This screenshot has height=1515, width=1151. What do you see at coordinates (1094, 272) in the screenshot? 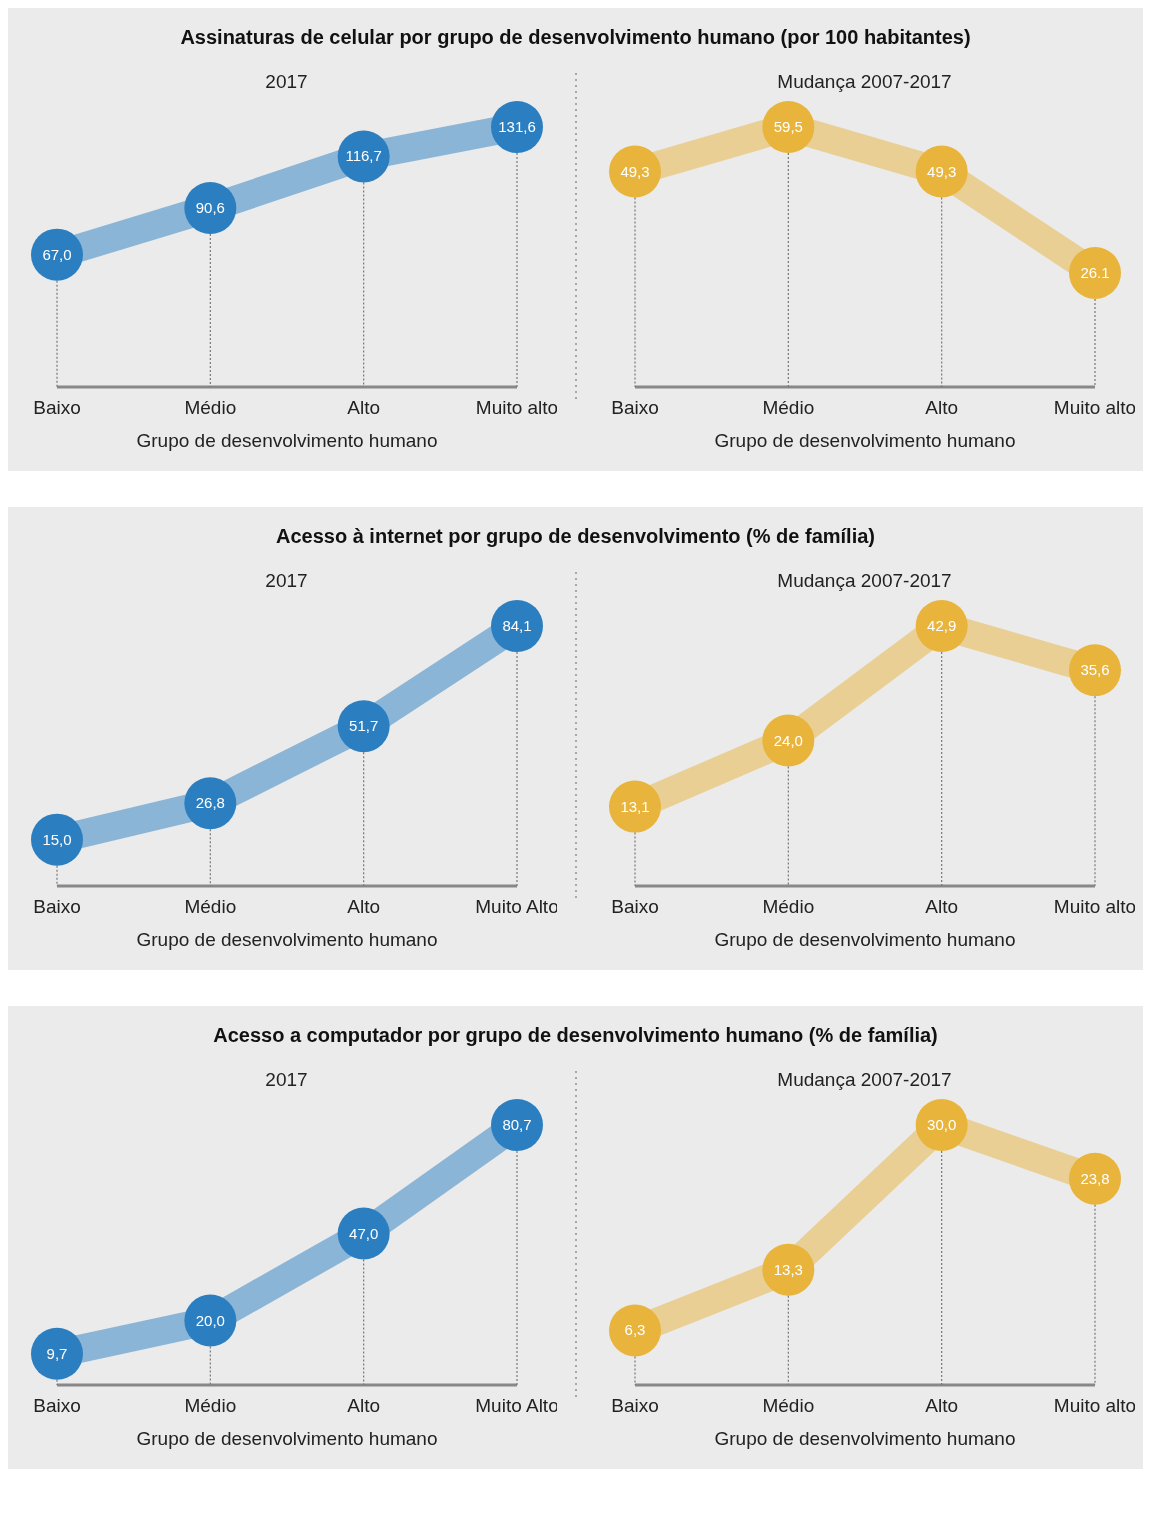
I see `data-label: 26.1` at bounding box center [1094, 272].